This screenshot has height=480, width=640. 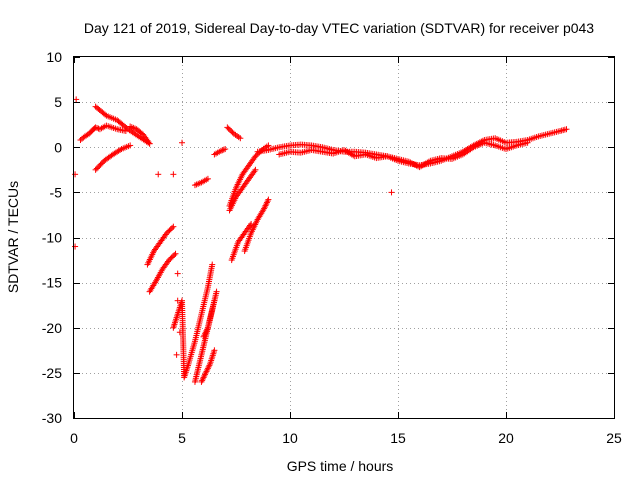 I want to click on y-tick-label: -15, so click(x=52, y=283).